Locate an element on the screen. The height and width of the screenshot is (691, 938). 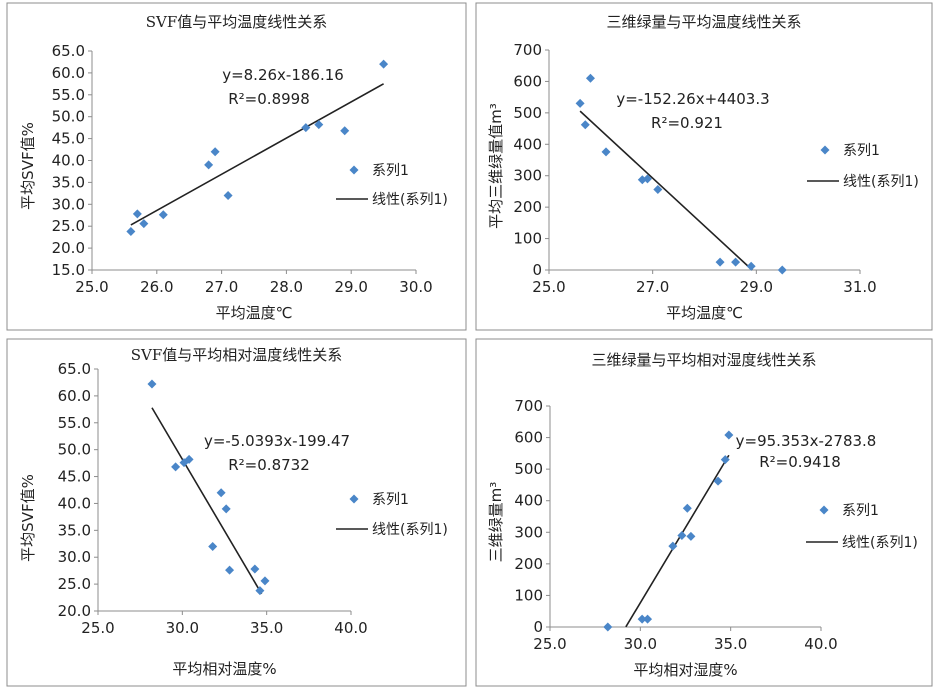
x-tick-label: 28.0 is located at coordinates (286, 287).